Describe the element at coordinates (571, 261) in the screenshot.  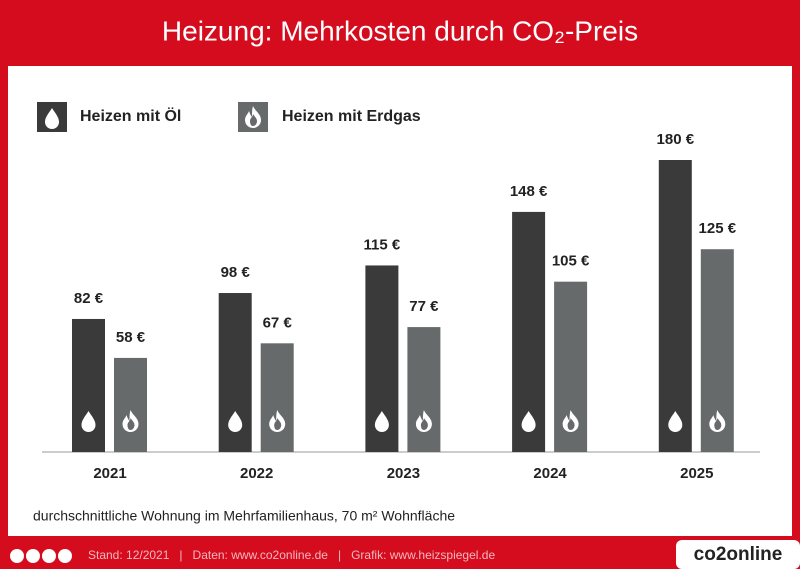
I see `value-label: 105 €` at that location.